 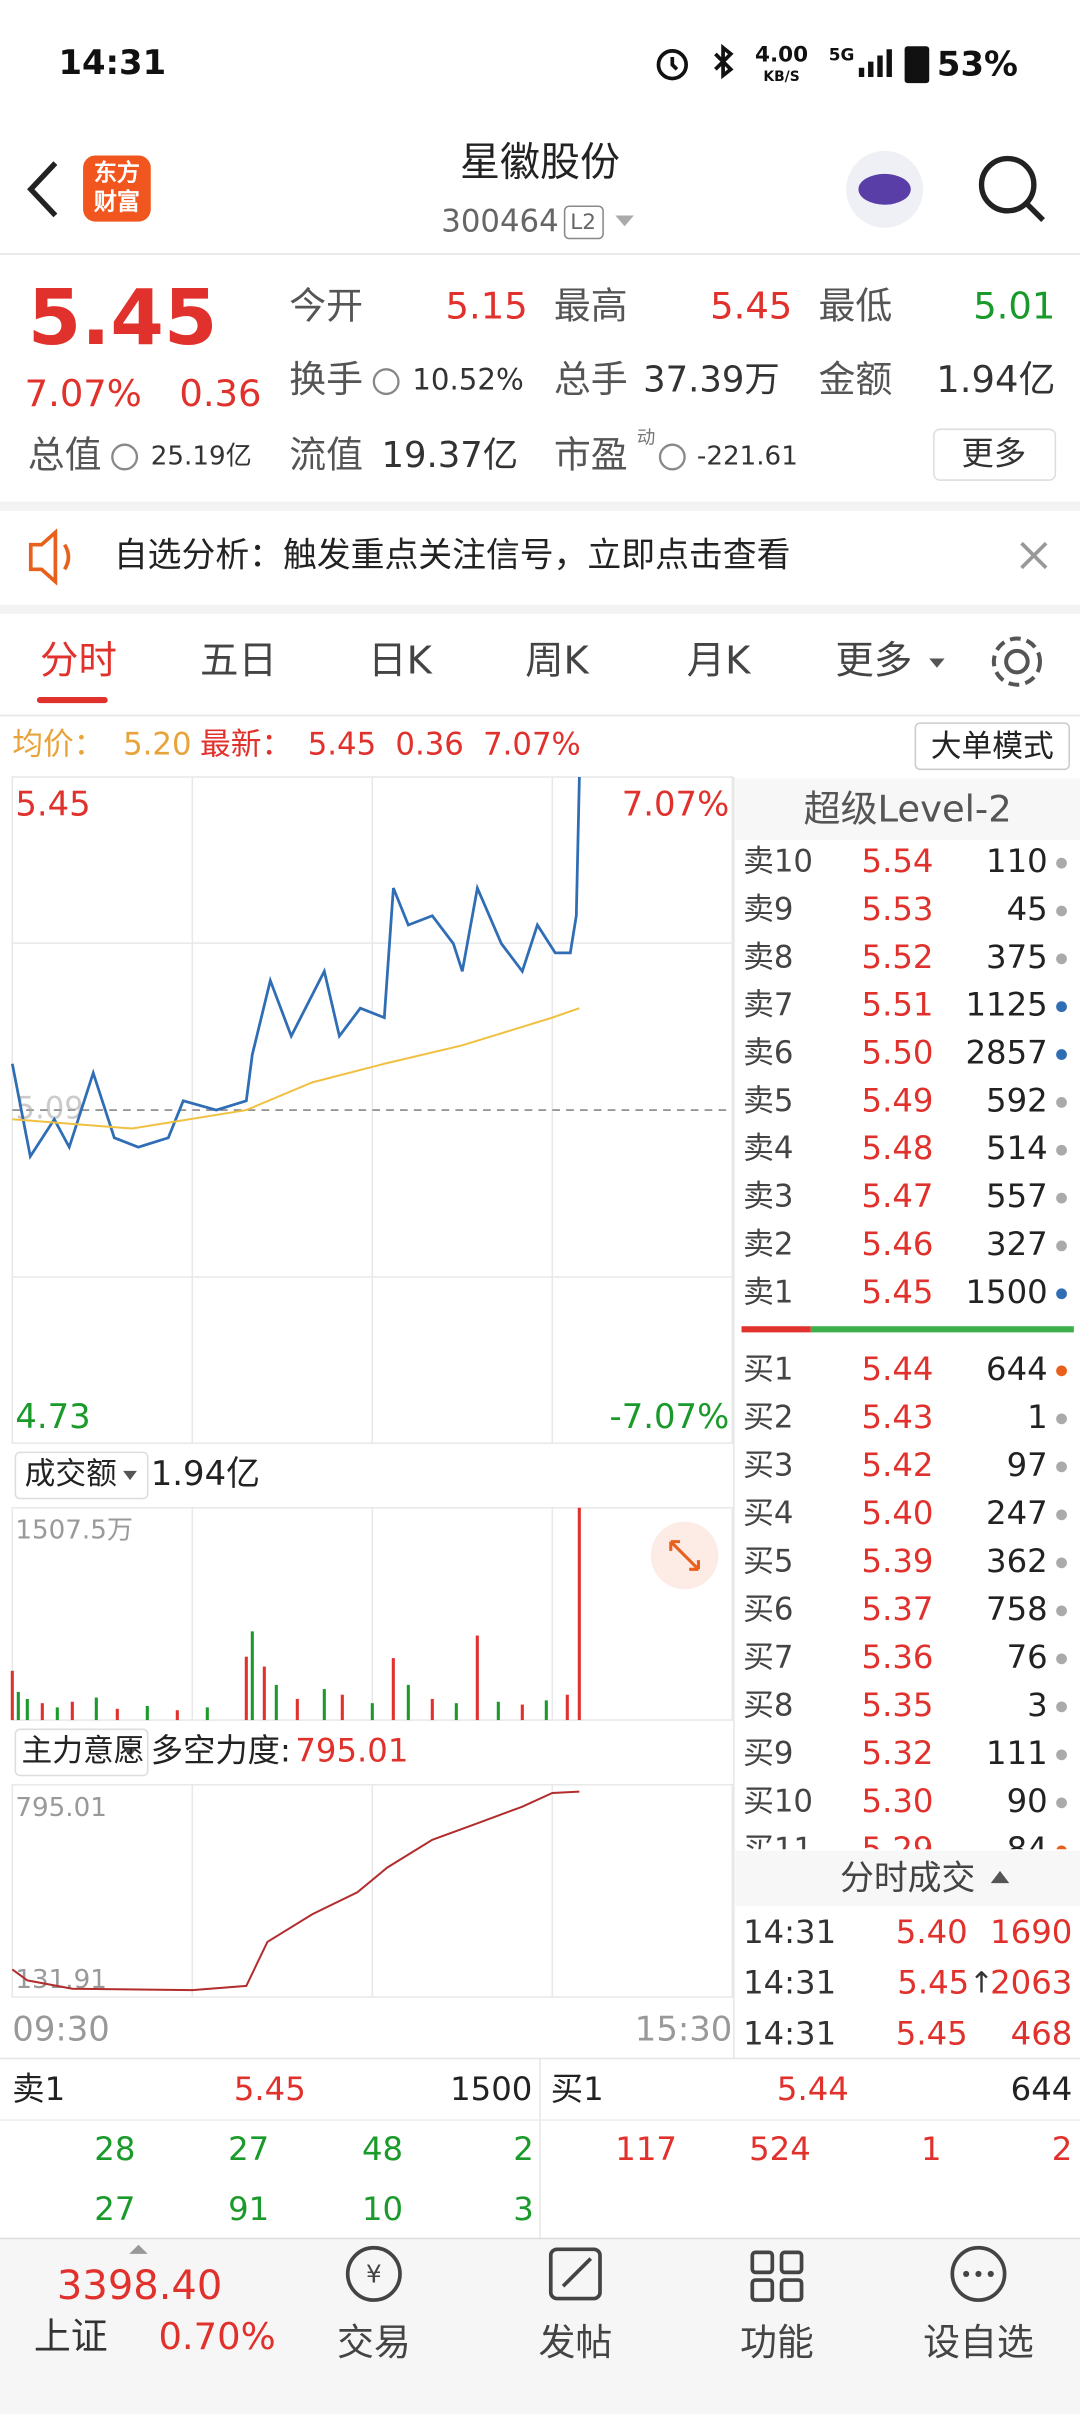 I want to click on book-price: 5.35, so click(x=898, y=1705).